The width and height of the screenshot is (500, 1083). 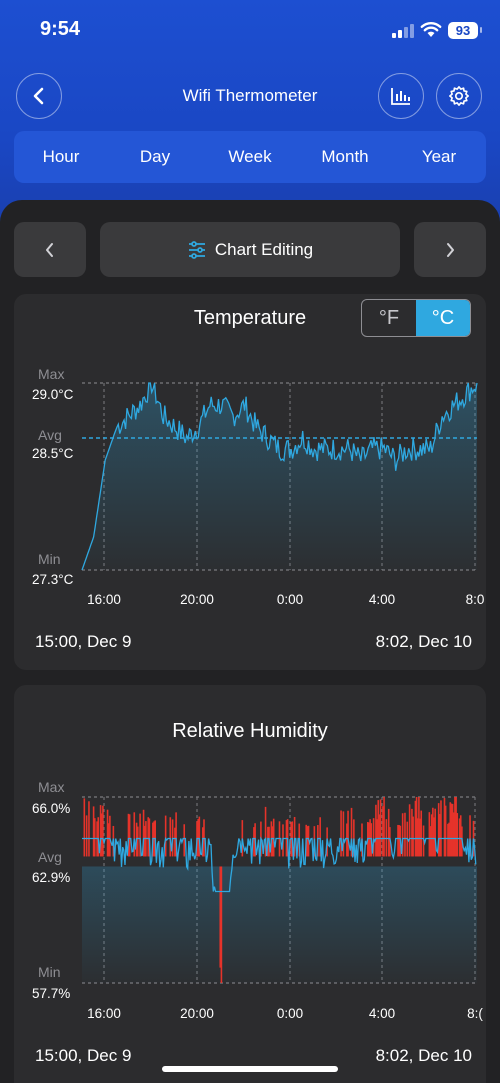 I want to click on unit-celsius-button: °C, so click(x=443, y=318).